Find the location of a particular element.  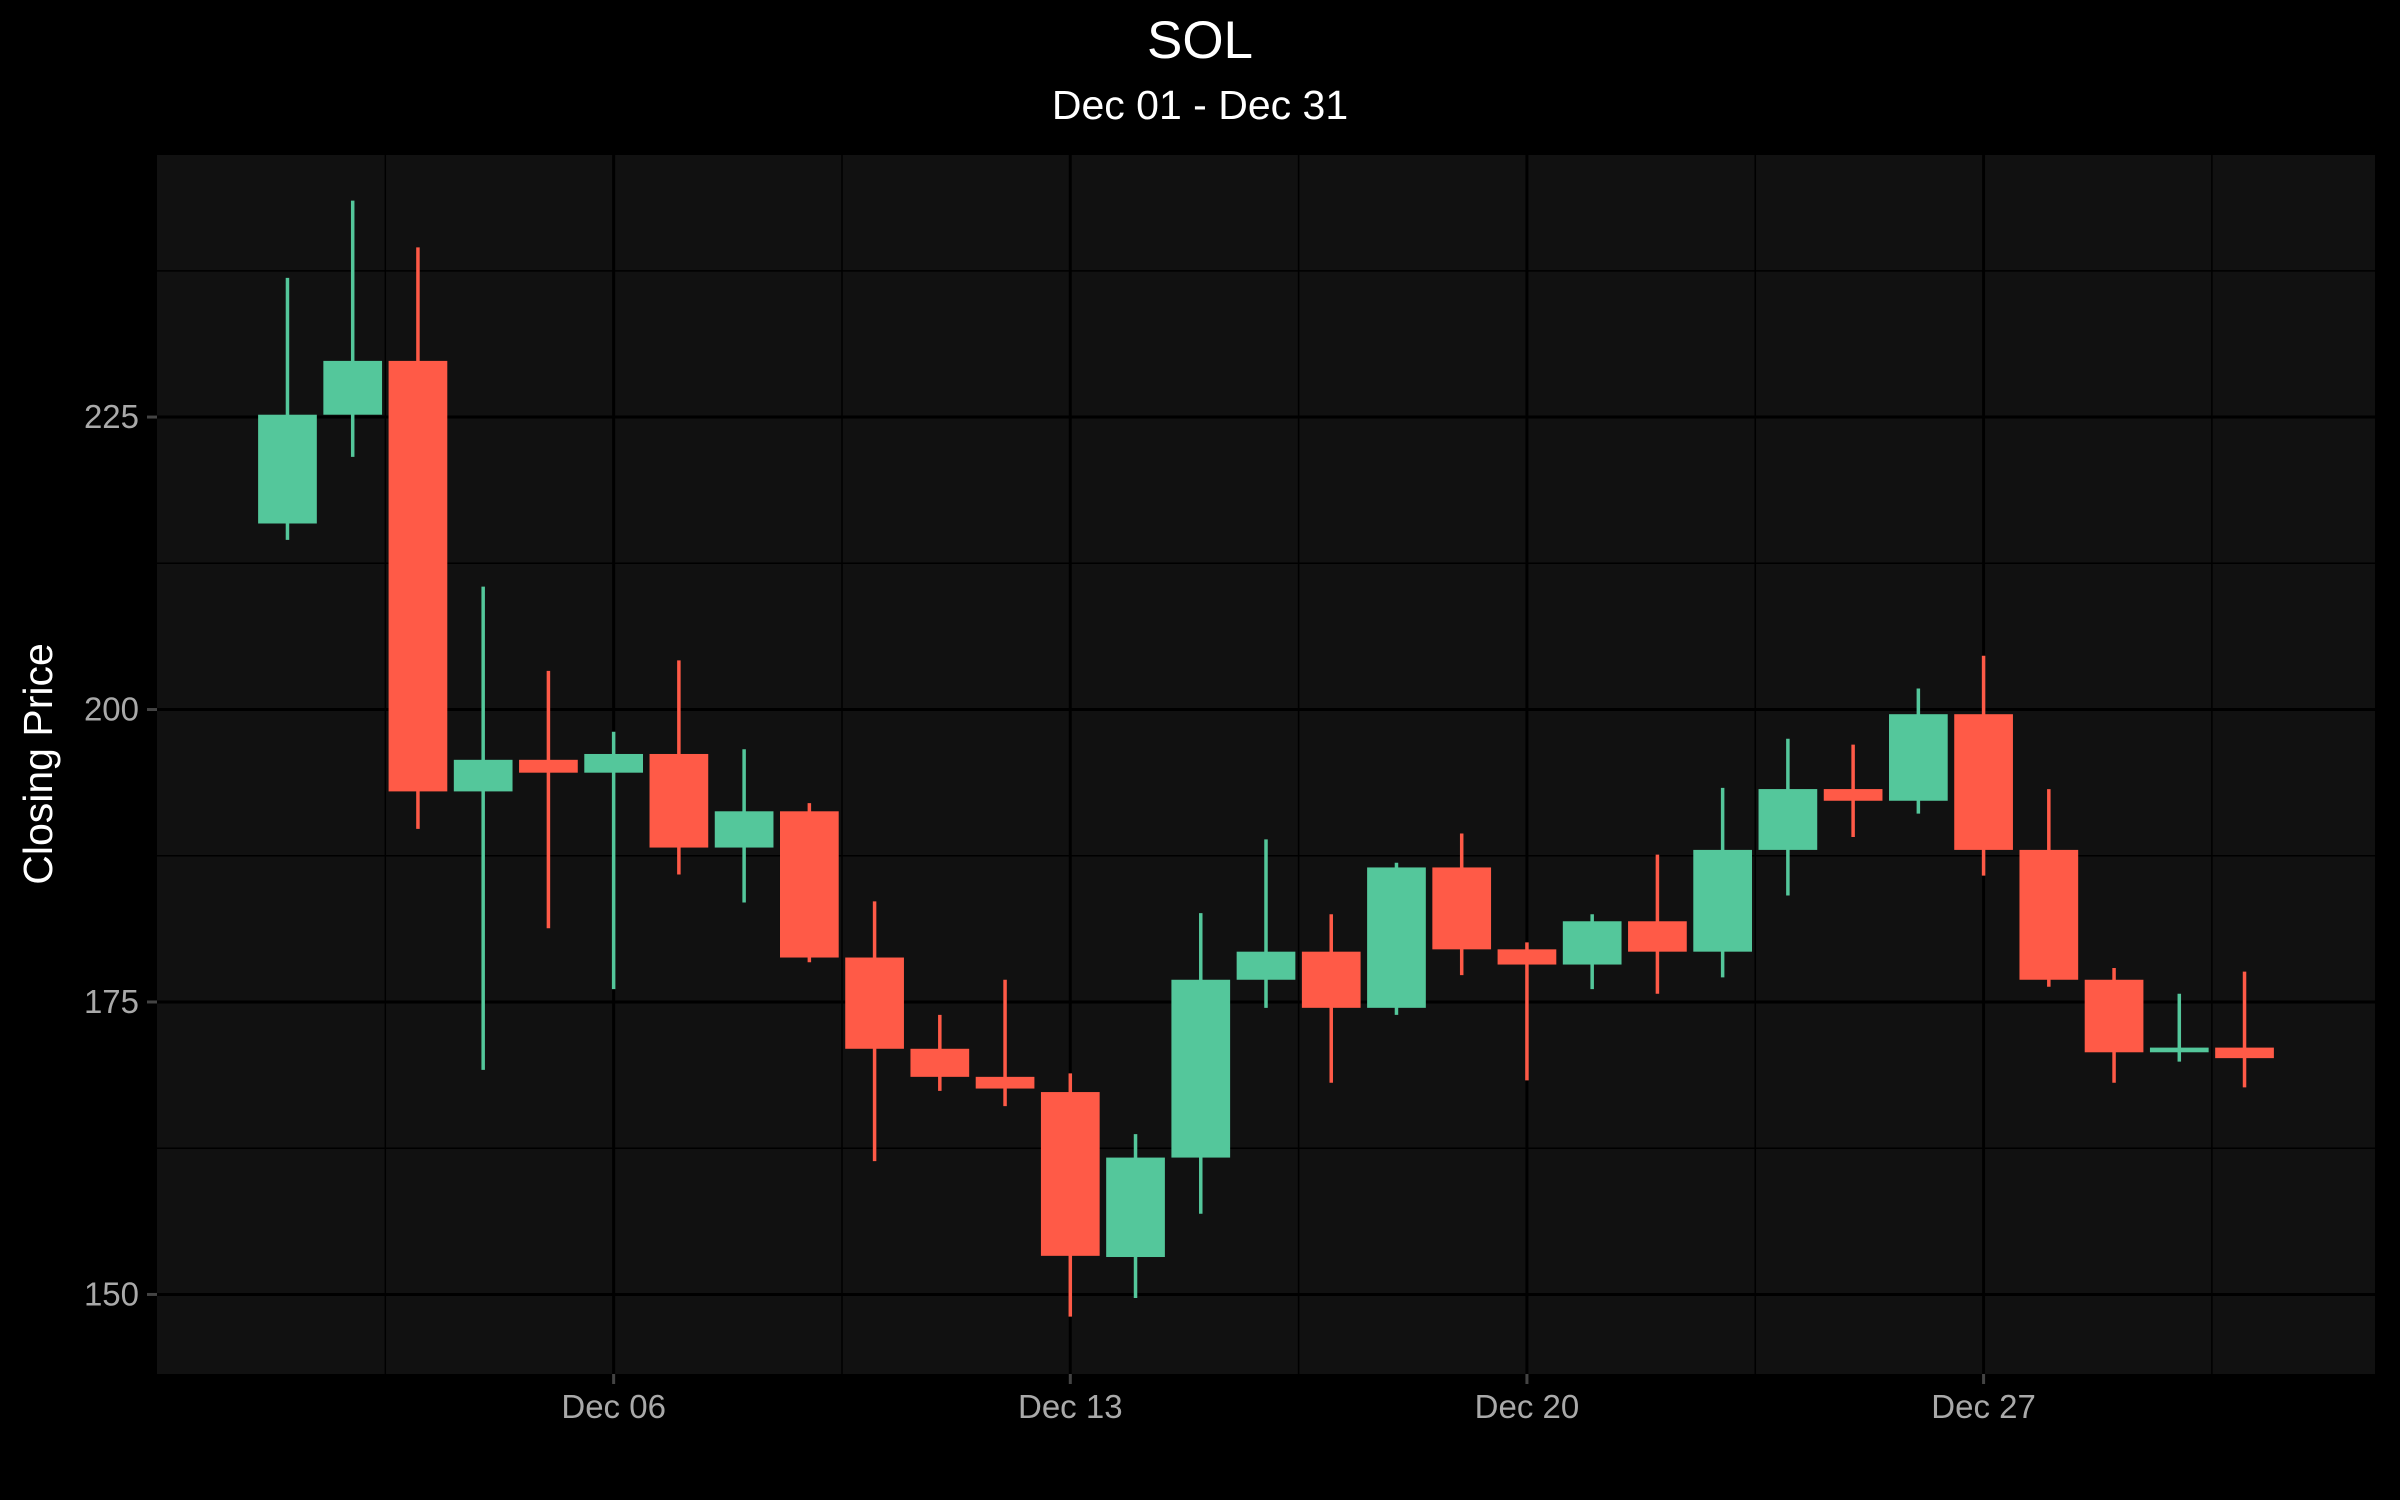

y-tick-label: 200 is located at coordinates (111, 709).